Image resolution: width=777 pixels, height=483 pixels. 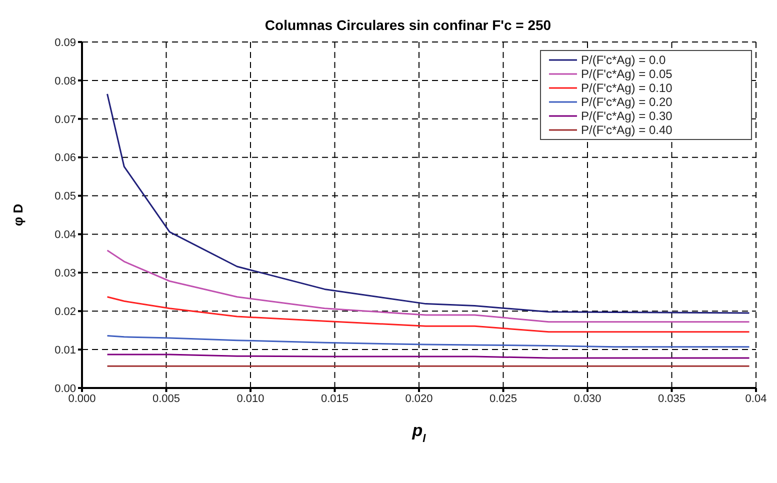 What do you see at coordinates (18, 215) in the screenshot?
I see `y-axis-title: φ D` at bounding box center [18, 215].